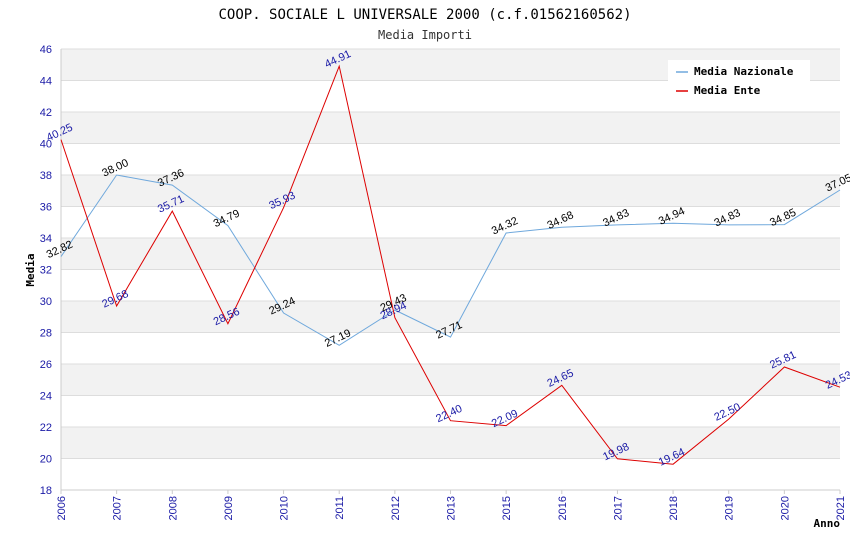 The height and width of the screenshot is (550, 850). I want to click on y-tick-label: 40, so click(46, 145).